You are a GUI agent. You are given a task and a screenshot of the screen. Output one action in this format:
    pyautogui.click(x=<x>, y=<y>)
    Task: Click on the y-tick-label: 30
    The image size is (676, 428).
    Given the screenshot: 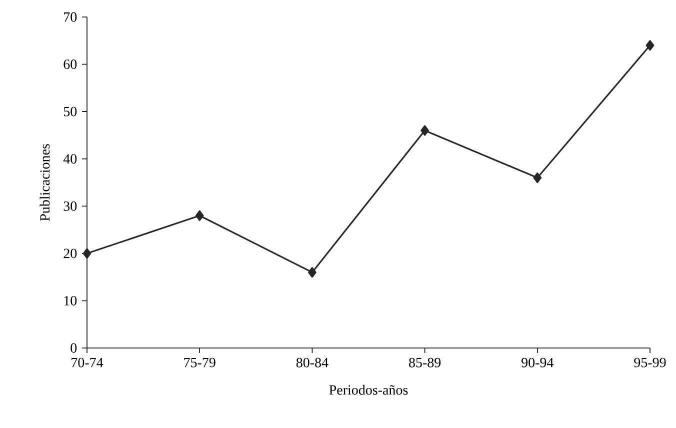 What is the action you would take?
    pyautogui.click(x=70, y=206)
    